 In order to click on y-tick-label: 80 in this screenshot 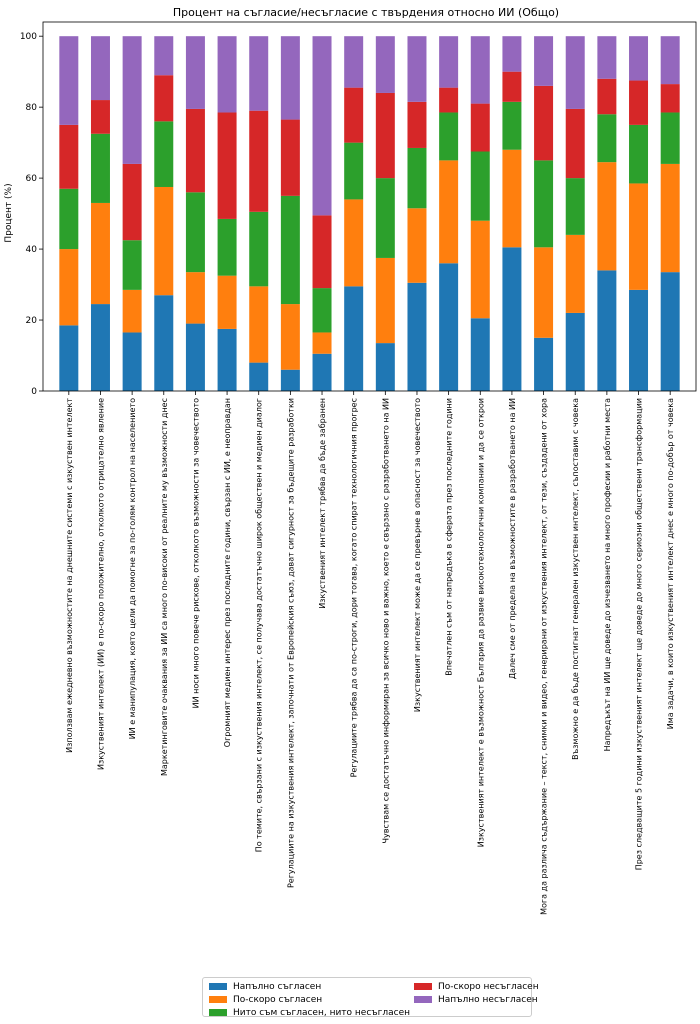, I will do `click(32, 108)`.